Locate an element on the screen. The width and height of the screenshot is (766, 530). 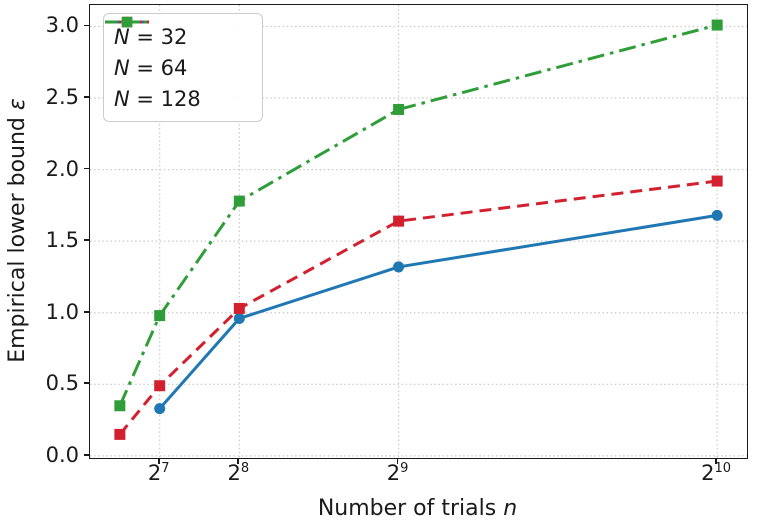
legend-item-128: N = 128 is located at coordinates (178, 65).